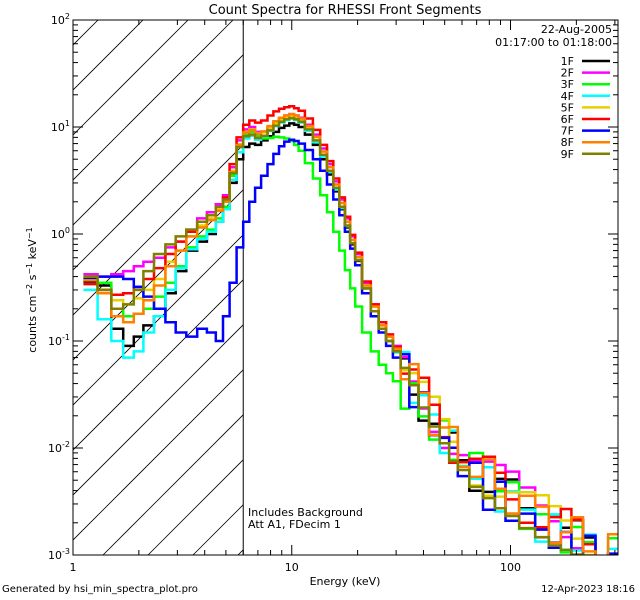  What do you see at coordinates (59, 340) in the screenshot?
I see `y-tick-label: 10⁻¹` at bounding box center [59, 340].